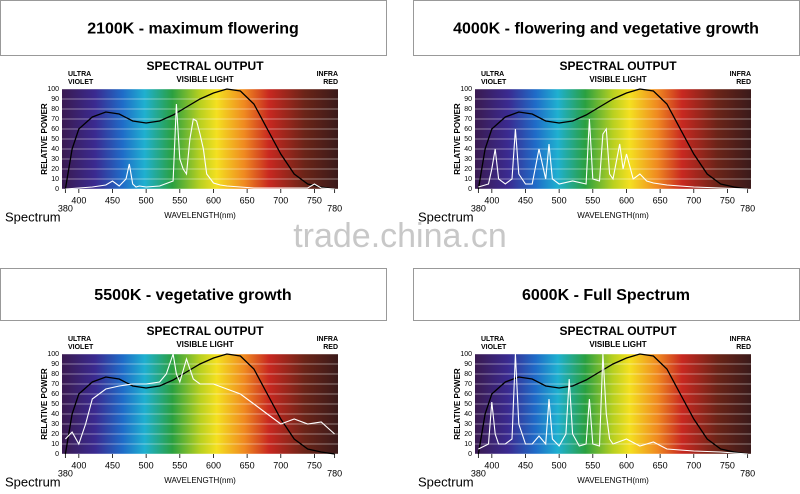 Image resolution: width=800 pixels, height=494 pixels. What do you see at coordinates (491, 200) in the screenshot?
I see `x-tick-label: 400` at bounding box center [491, 200].